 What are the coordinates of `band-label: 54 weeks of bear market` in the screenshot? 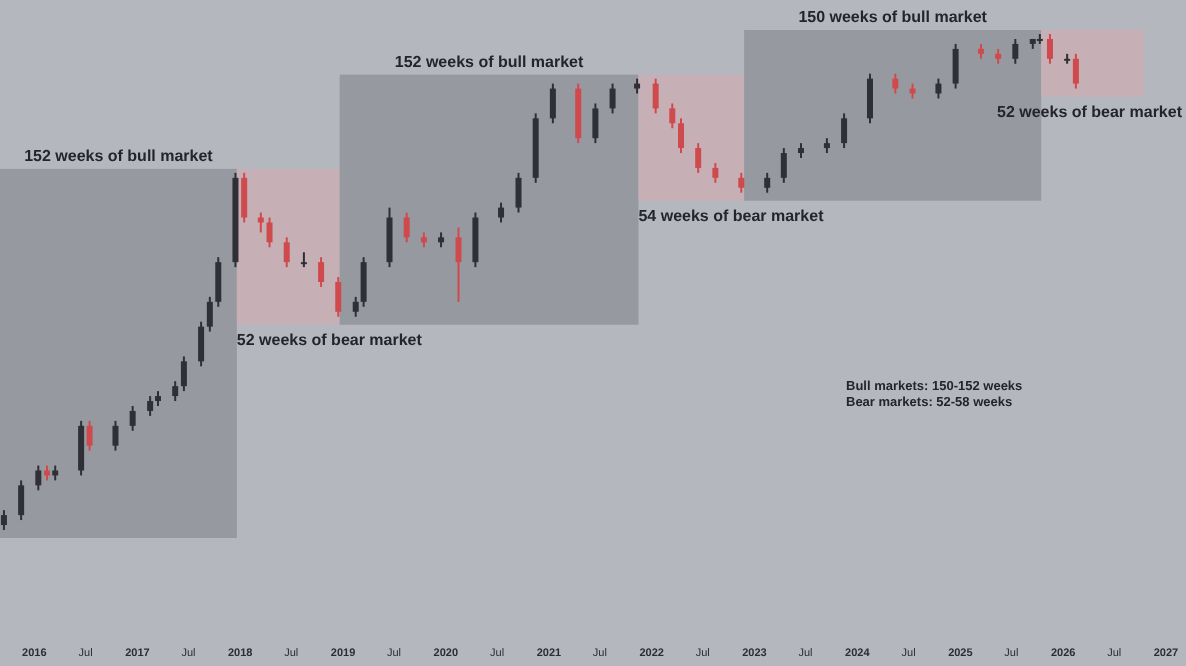 It's located at (731, 215).